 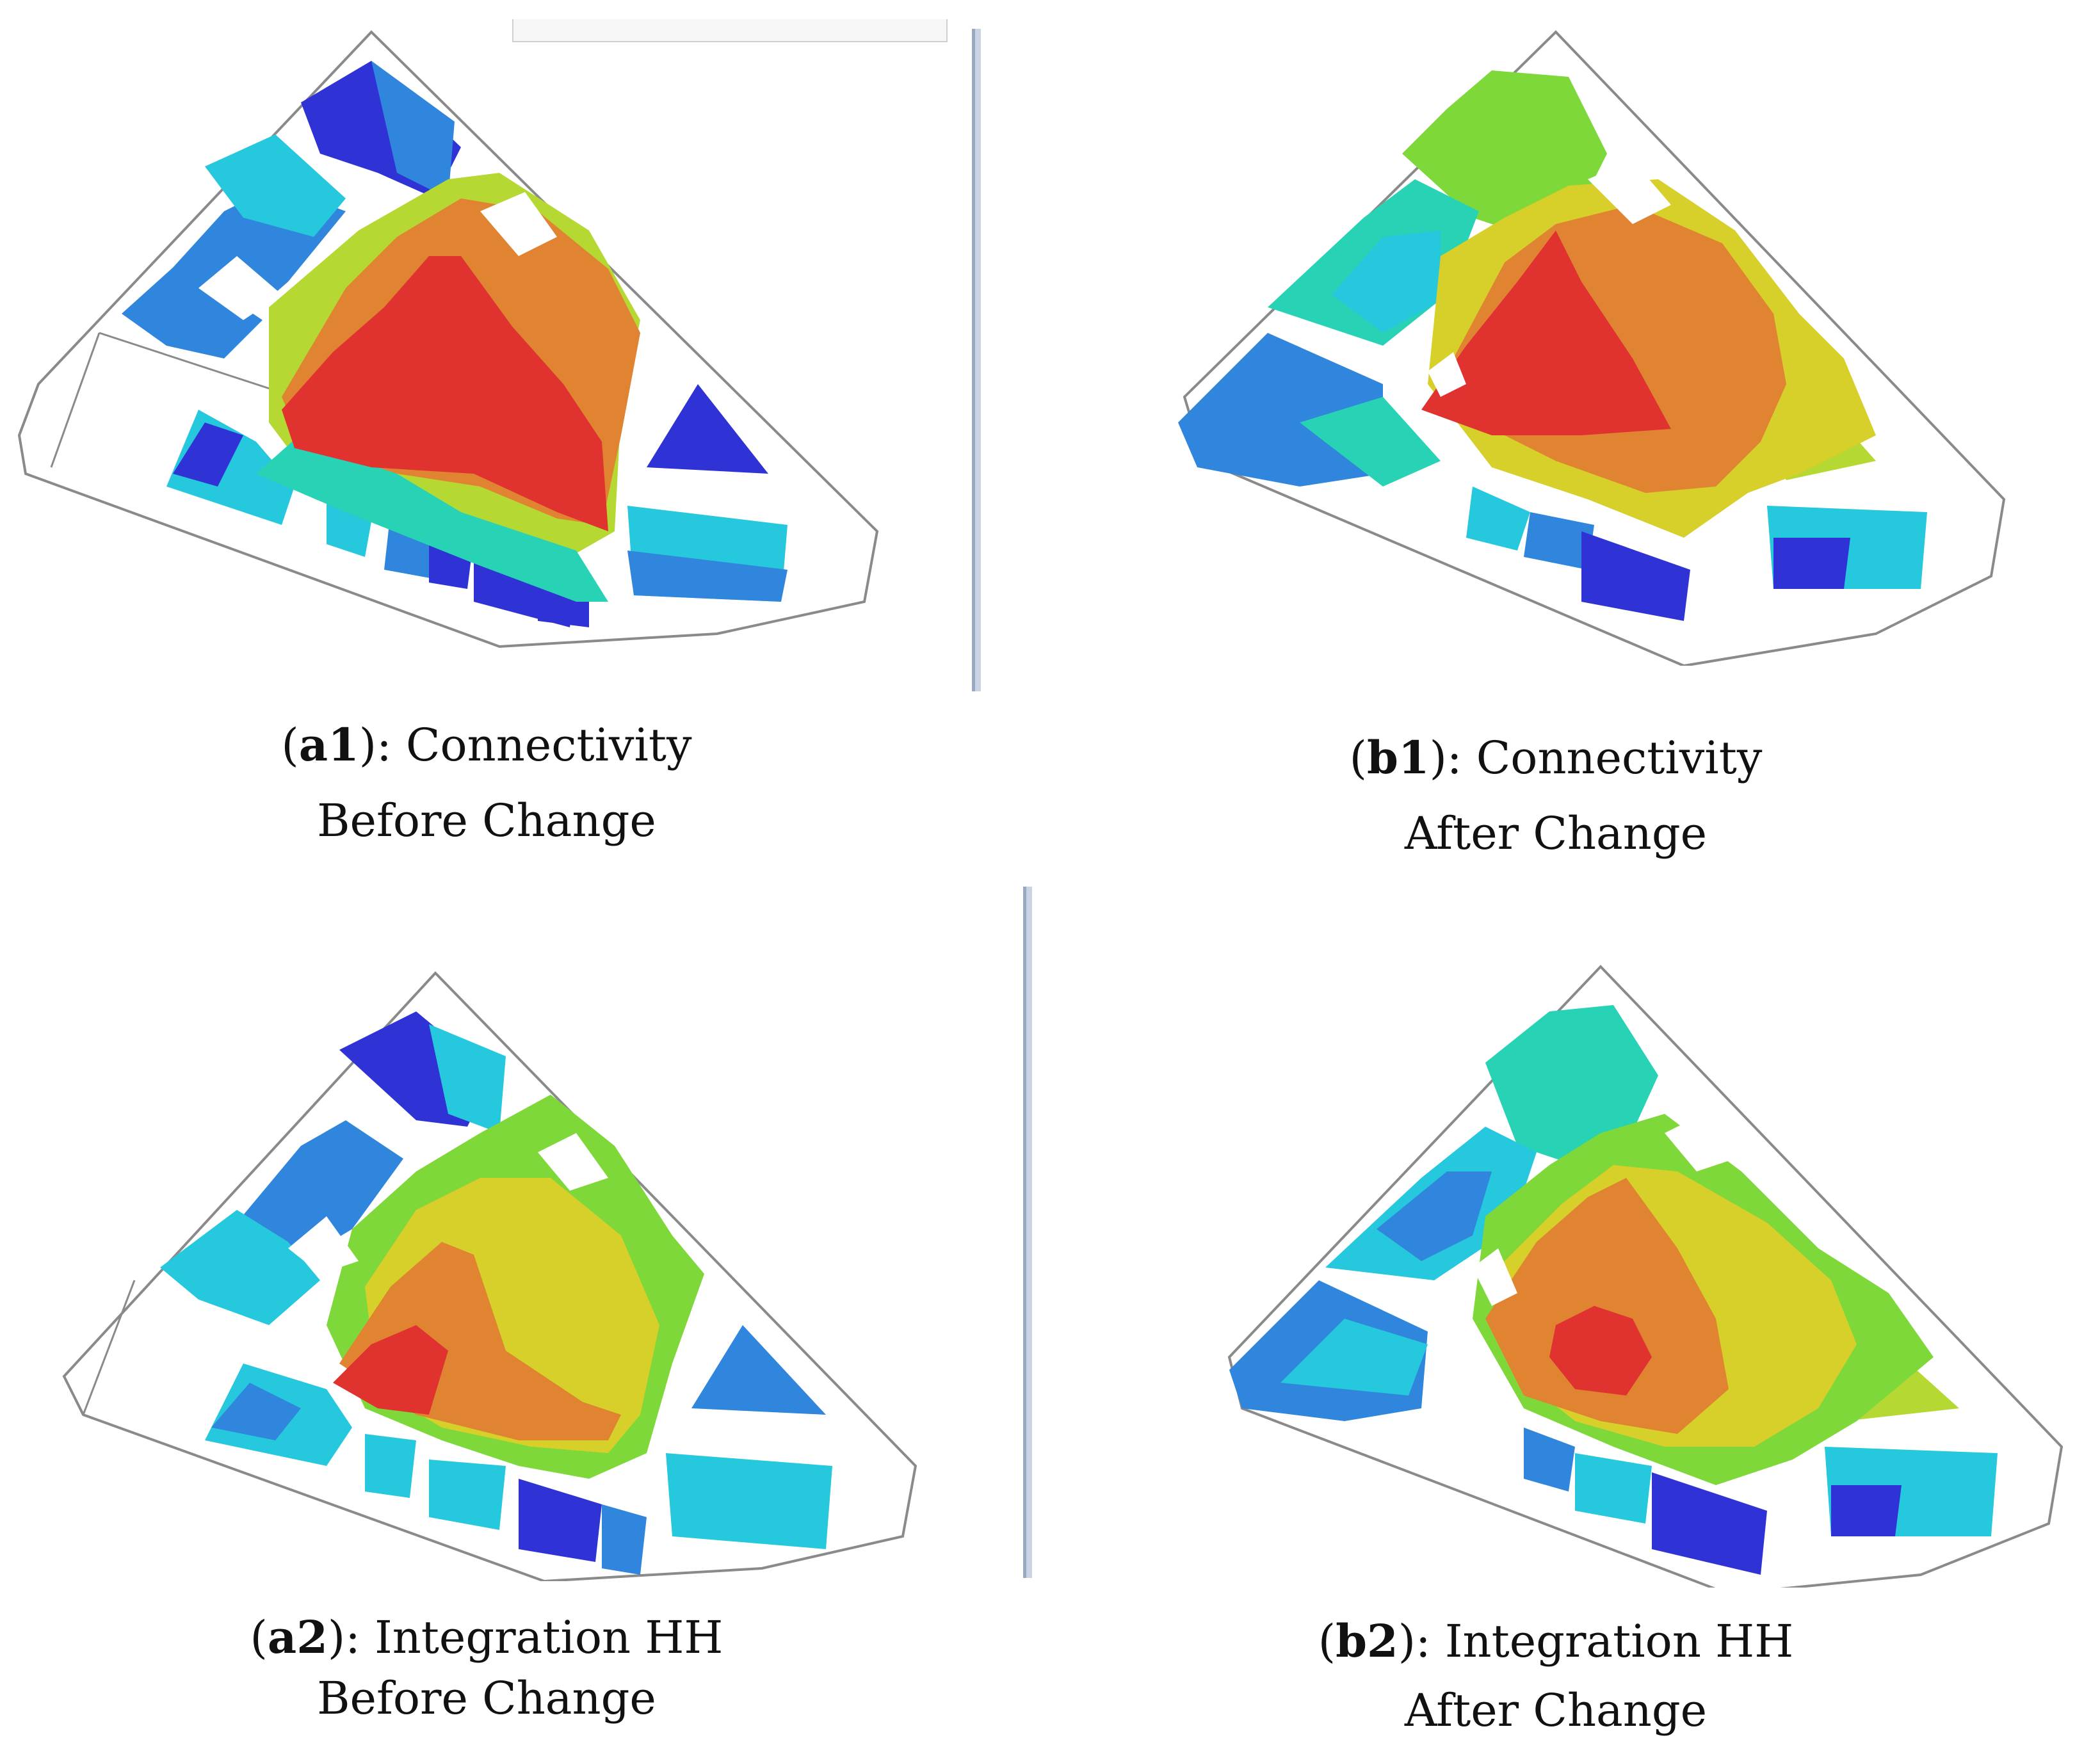 I want to click on map-b1, so click(x=1592, y=348).